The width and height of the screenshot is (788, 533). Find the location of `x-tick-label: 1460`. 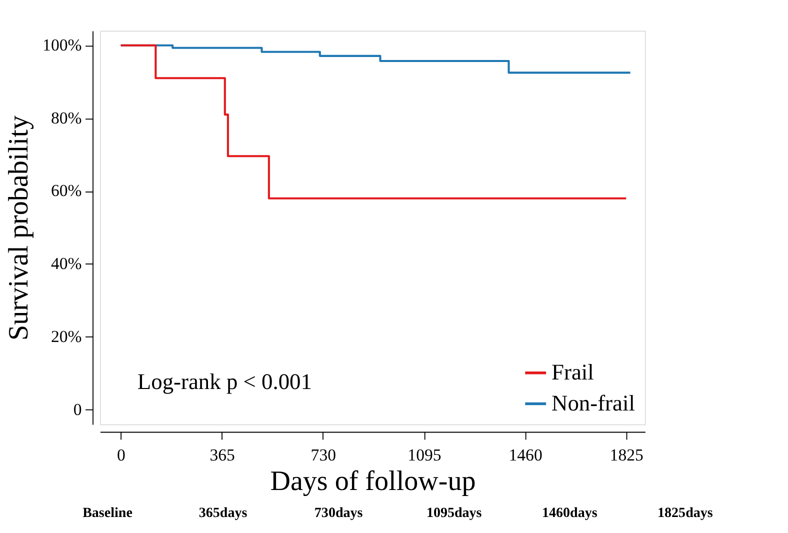

x-tick-label: 1460 is located at coordinates (525, 454).